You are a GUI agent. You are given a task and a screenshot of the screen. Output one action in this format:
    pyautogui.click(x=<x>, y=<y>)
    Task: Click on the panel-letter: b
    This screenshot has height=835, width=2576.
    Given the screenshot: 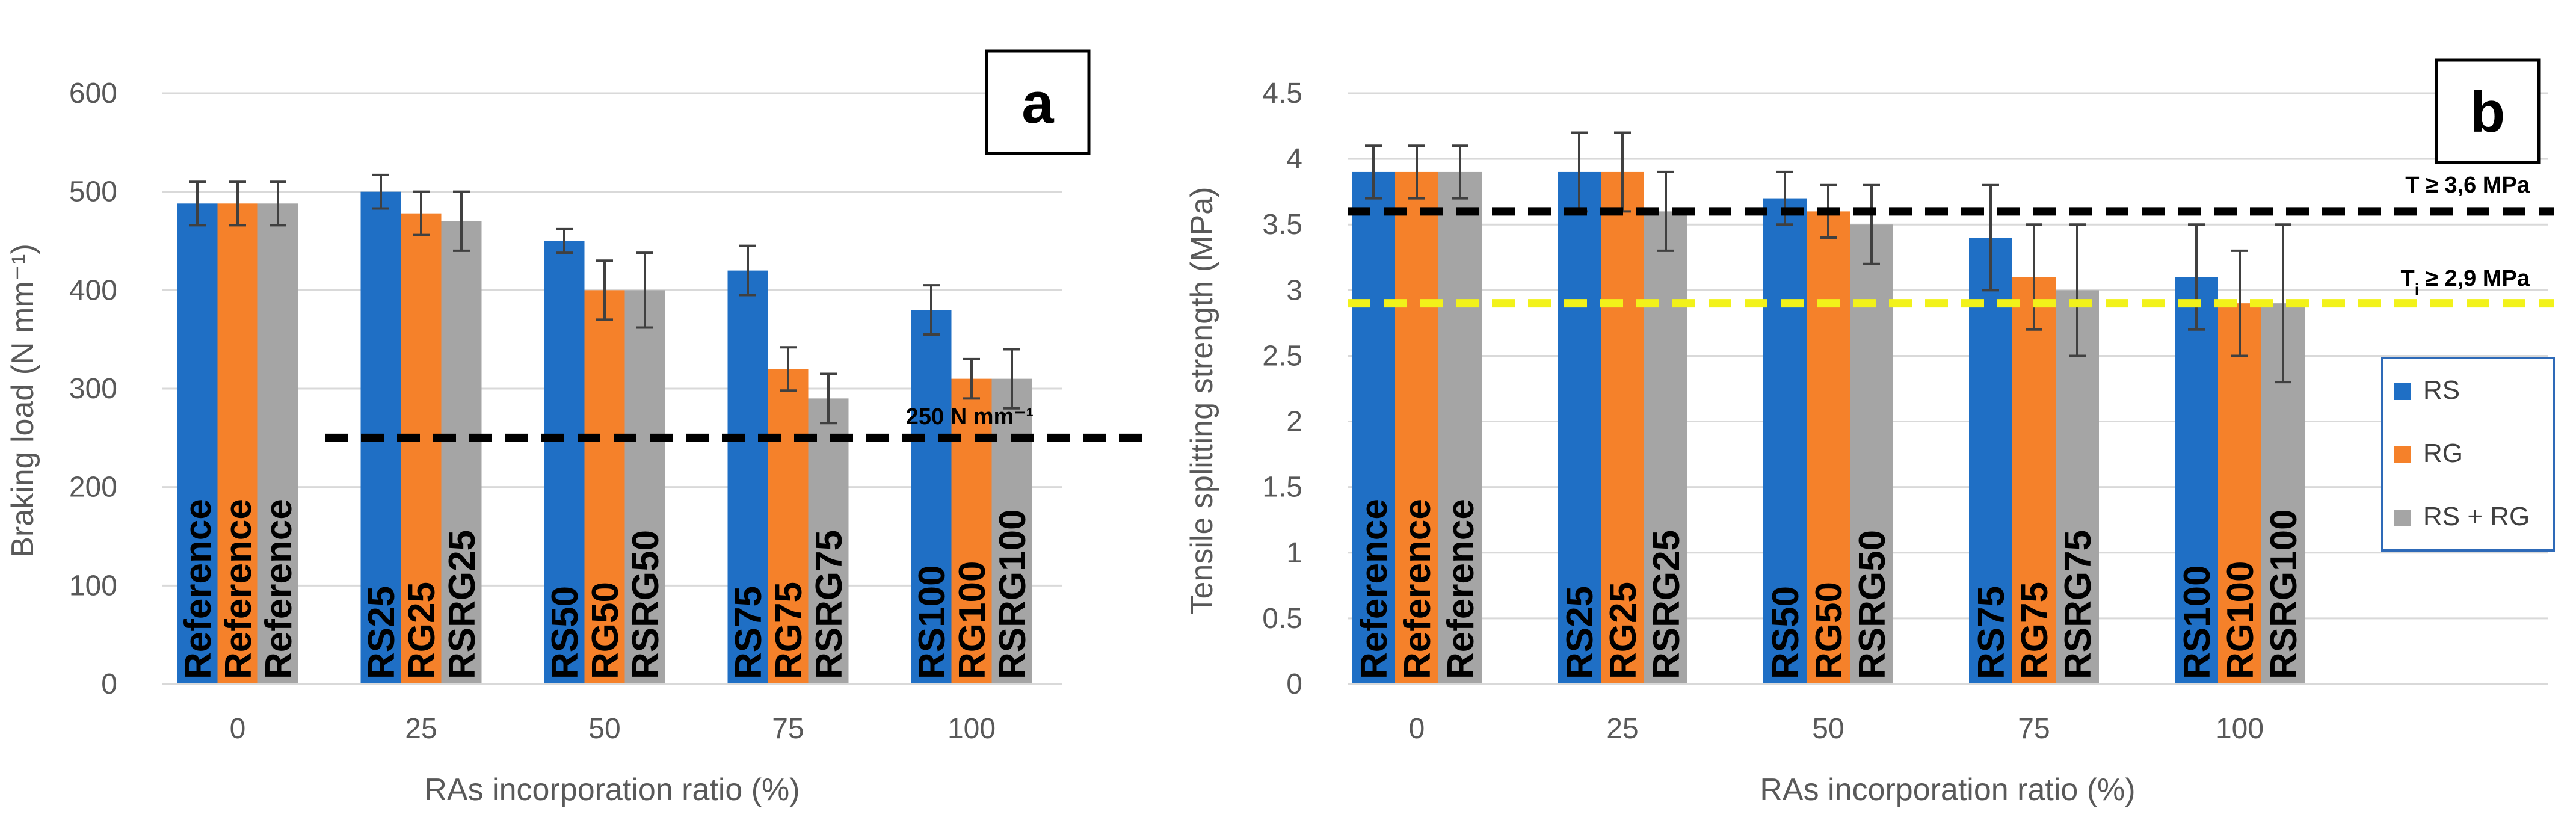 What is the action you would take?
    pyautogui.click(x=2488, y=112)
    